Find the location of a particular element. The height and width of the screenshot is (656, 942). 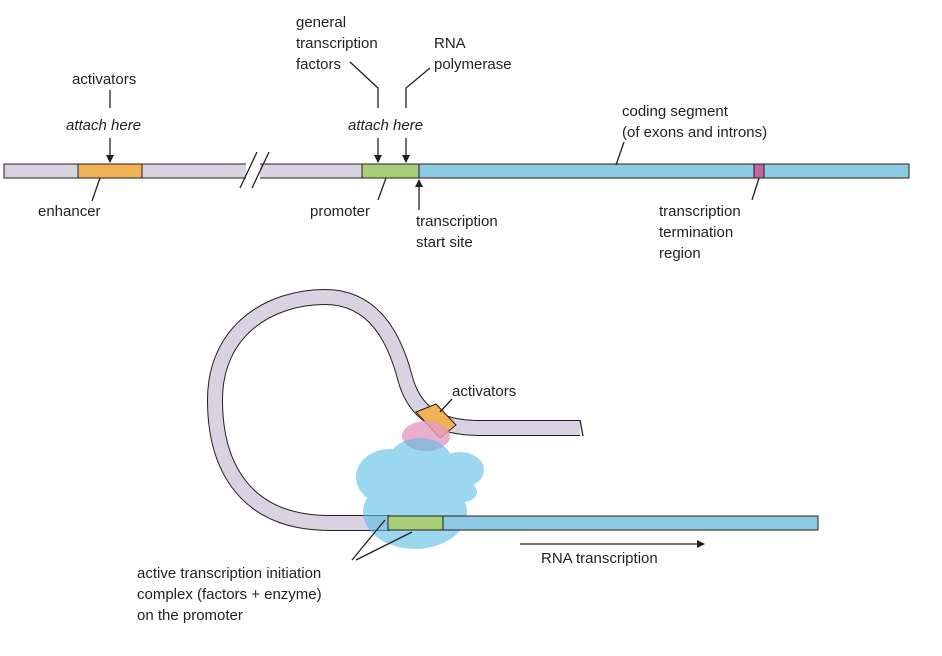

general-tf-label-line3: factors is located at coordinates (318, 64).